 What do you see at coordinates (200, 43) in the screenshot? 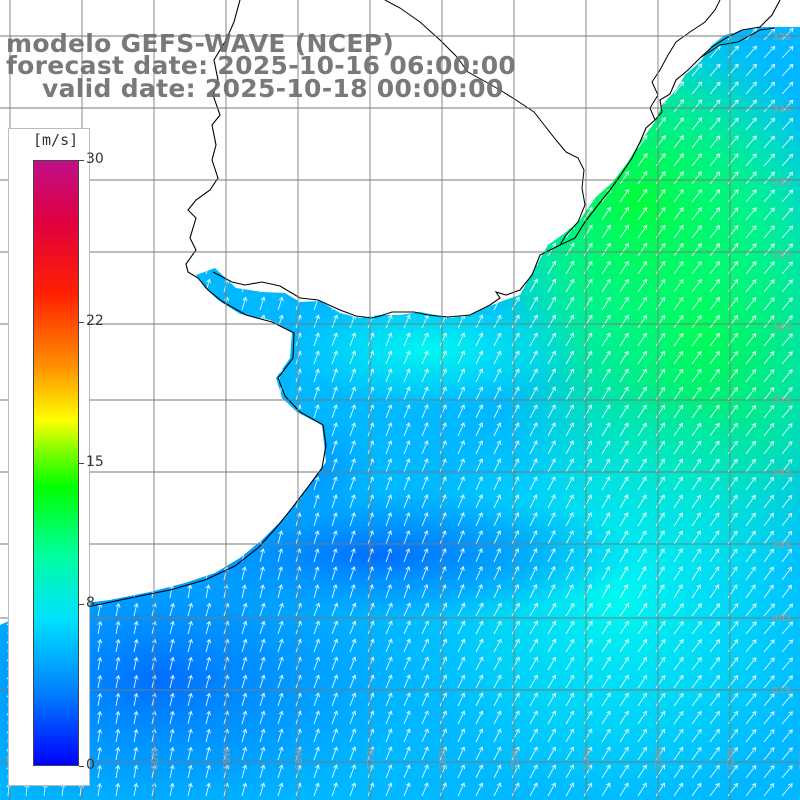
I see `title-model: modelo GEFS-WAVE (NCEP)` at bounding box center [200, 43].